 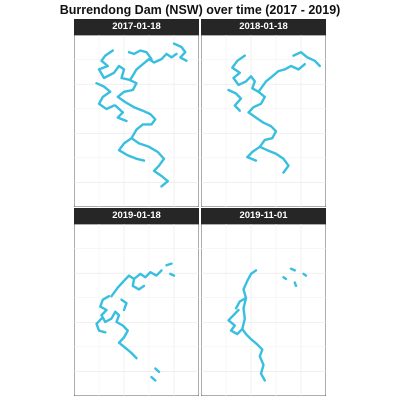 What do you see at coordinates (136, 27) in the screenshot?
I see `facet-strip-label: 2017-01-18` at bounding box center [136, 27].